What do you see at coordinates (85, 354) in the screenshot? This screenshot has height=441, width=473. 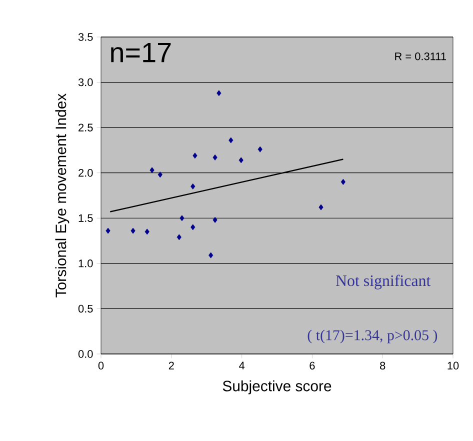 I see `y-tick-label: 0.0` at bounding box center [85, 354].